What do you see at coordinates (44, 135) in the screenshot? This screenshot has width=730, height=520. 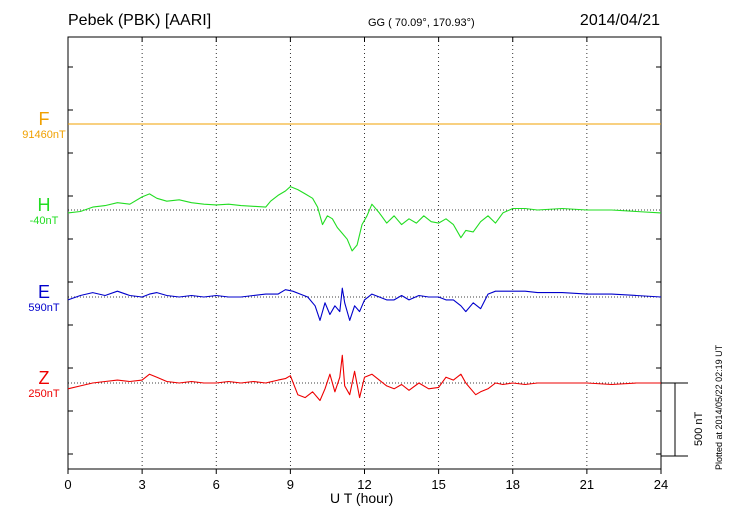 I see `channel-baseline: 91460nT` at bounding box center [44, 135].